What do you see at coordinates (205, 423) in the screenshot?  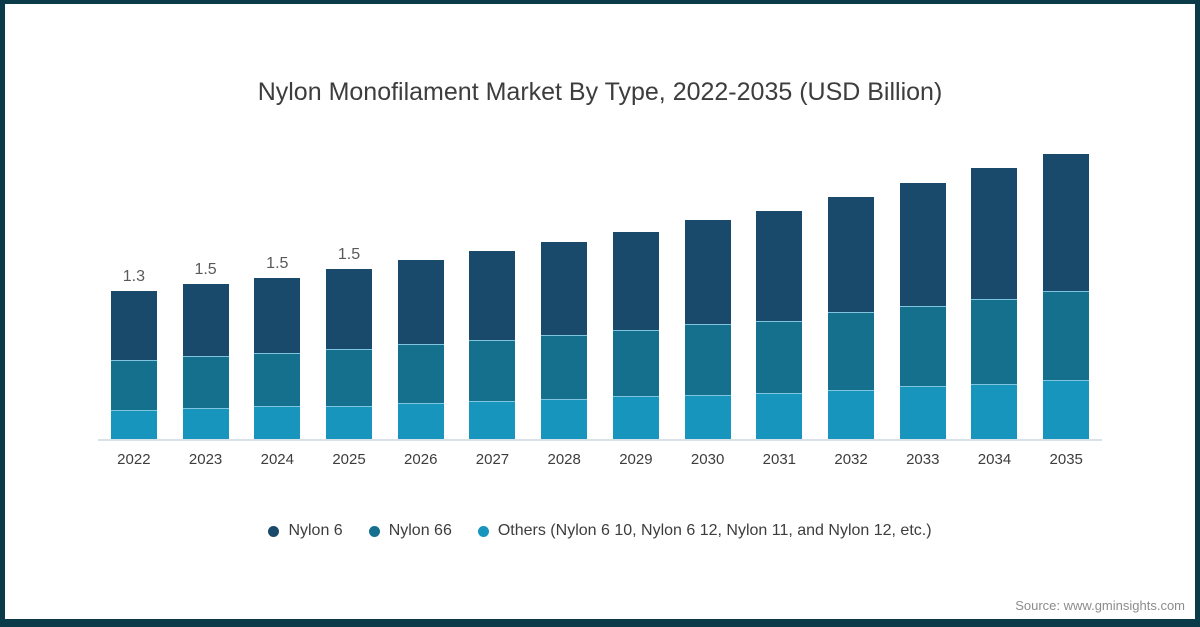 I see `segment-others-2023` at bounding box center [205, 423].